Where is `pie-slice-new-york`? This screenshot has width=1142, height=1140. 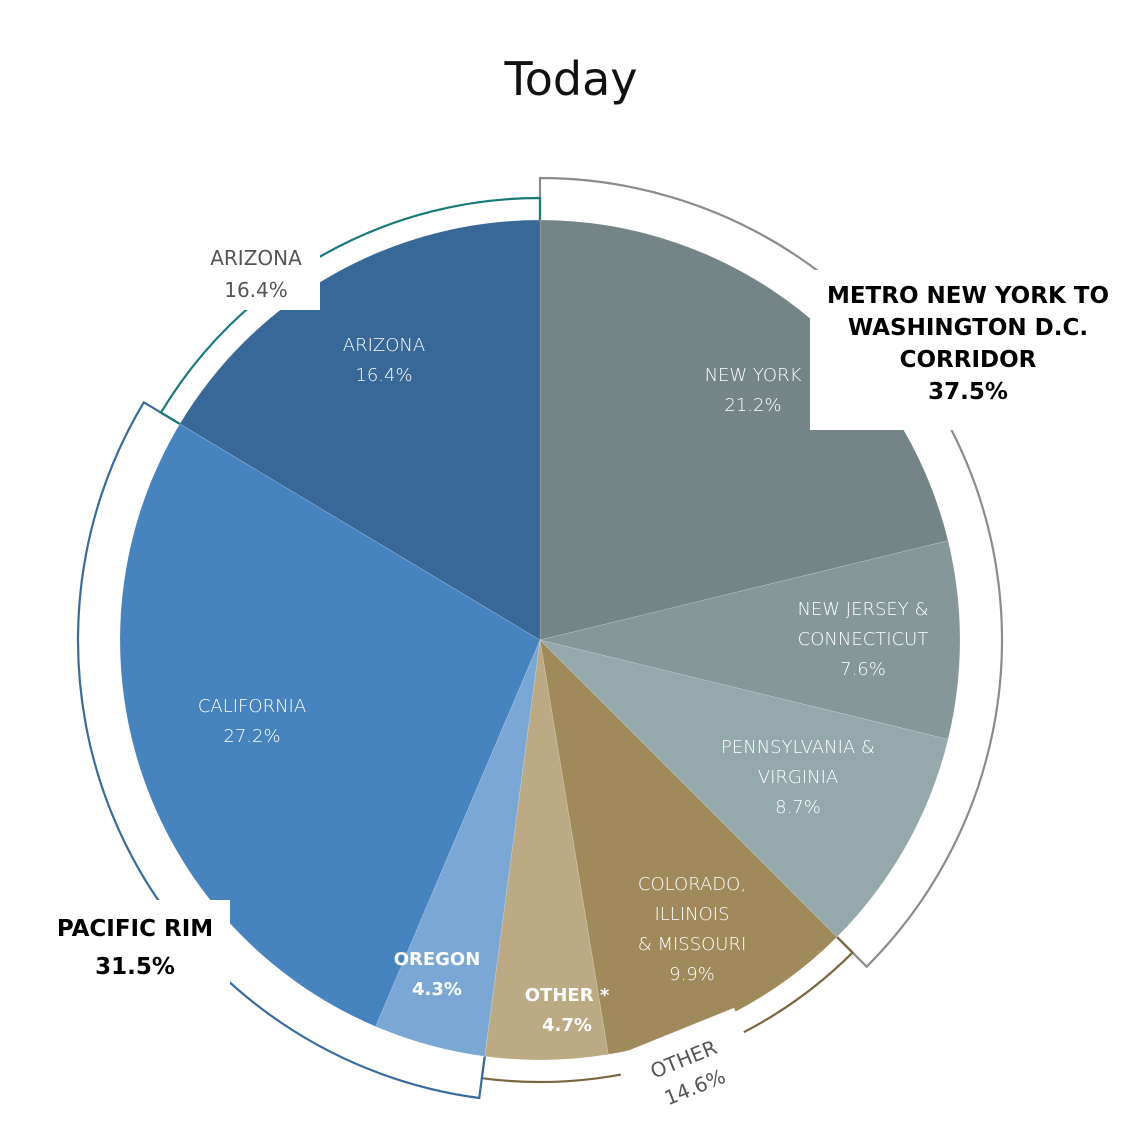 pie-slice-new-york is located at coordinates (744, 430).